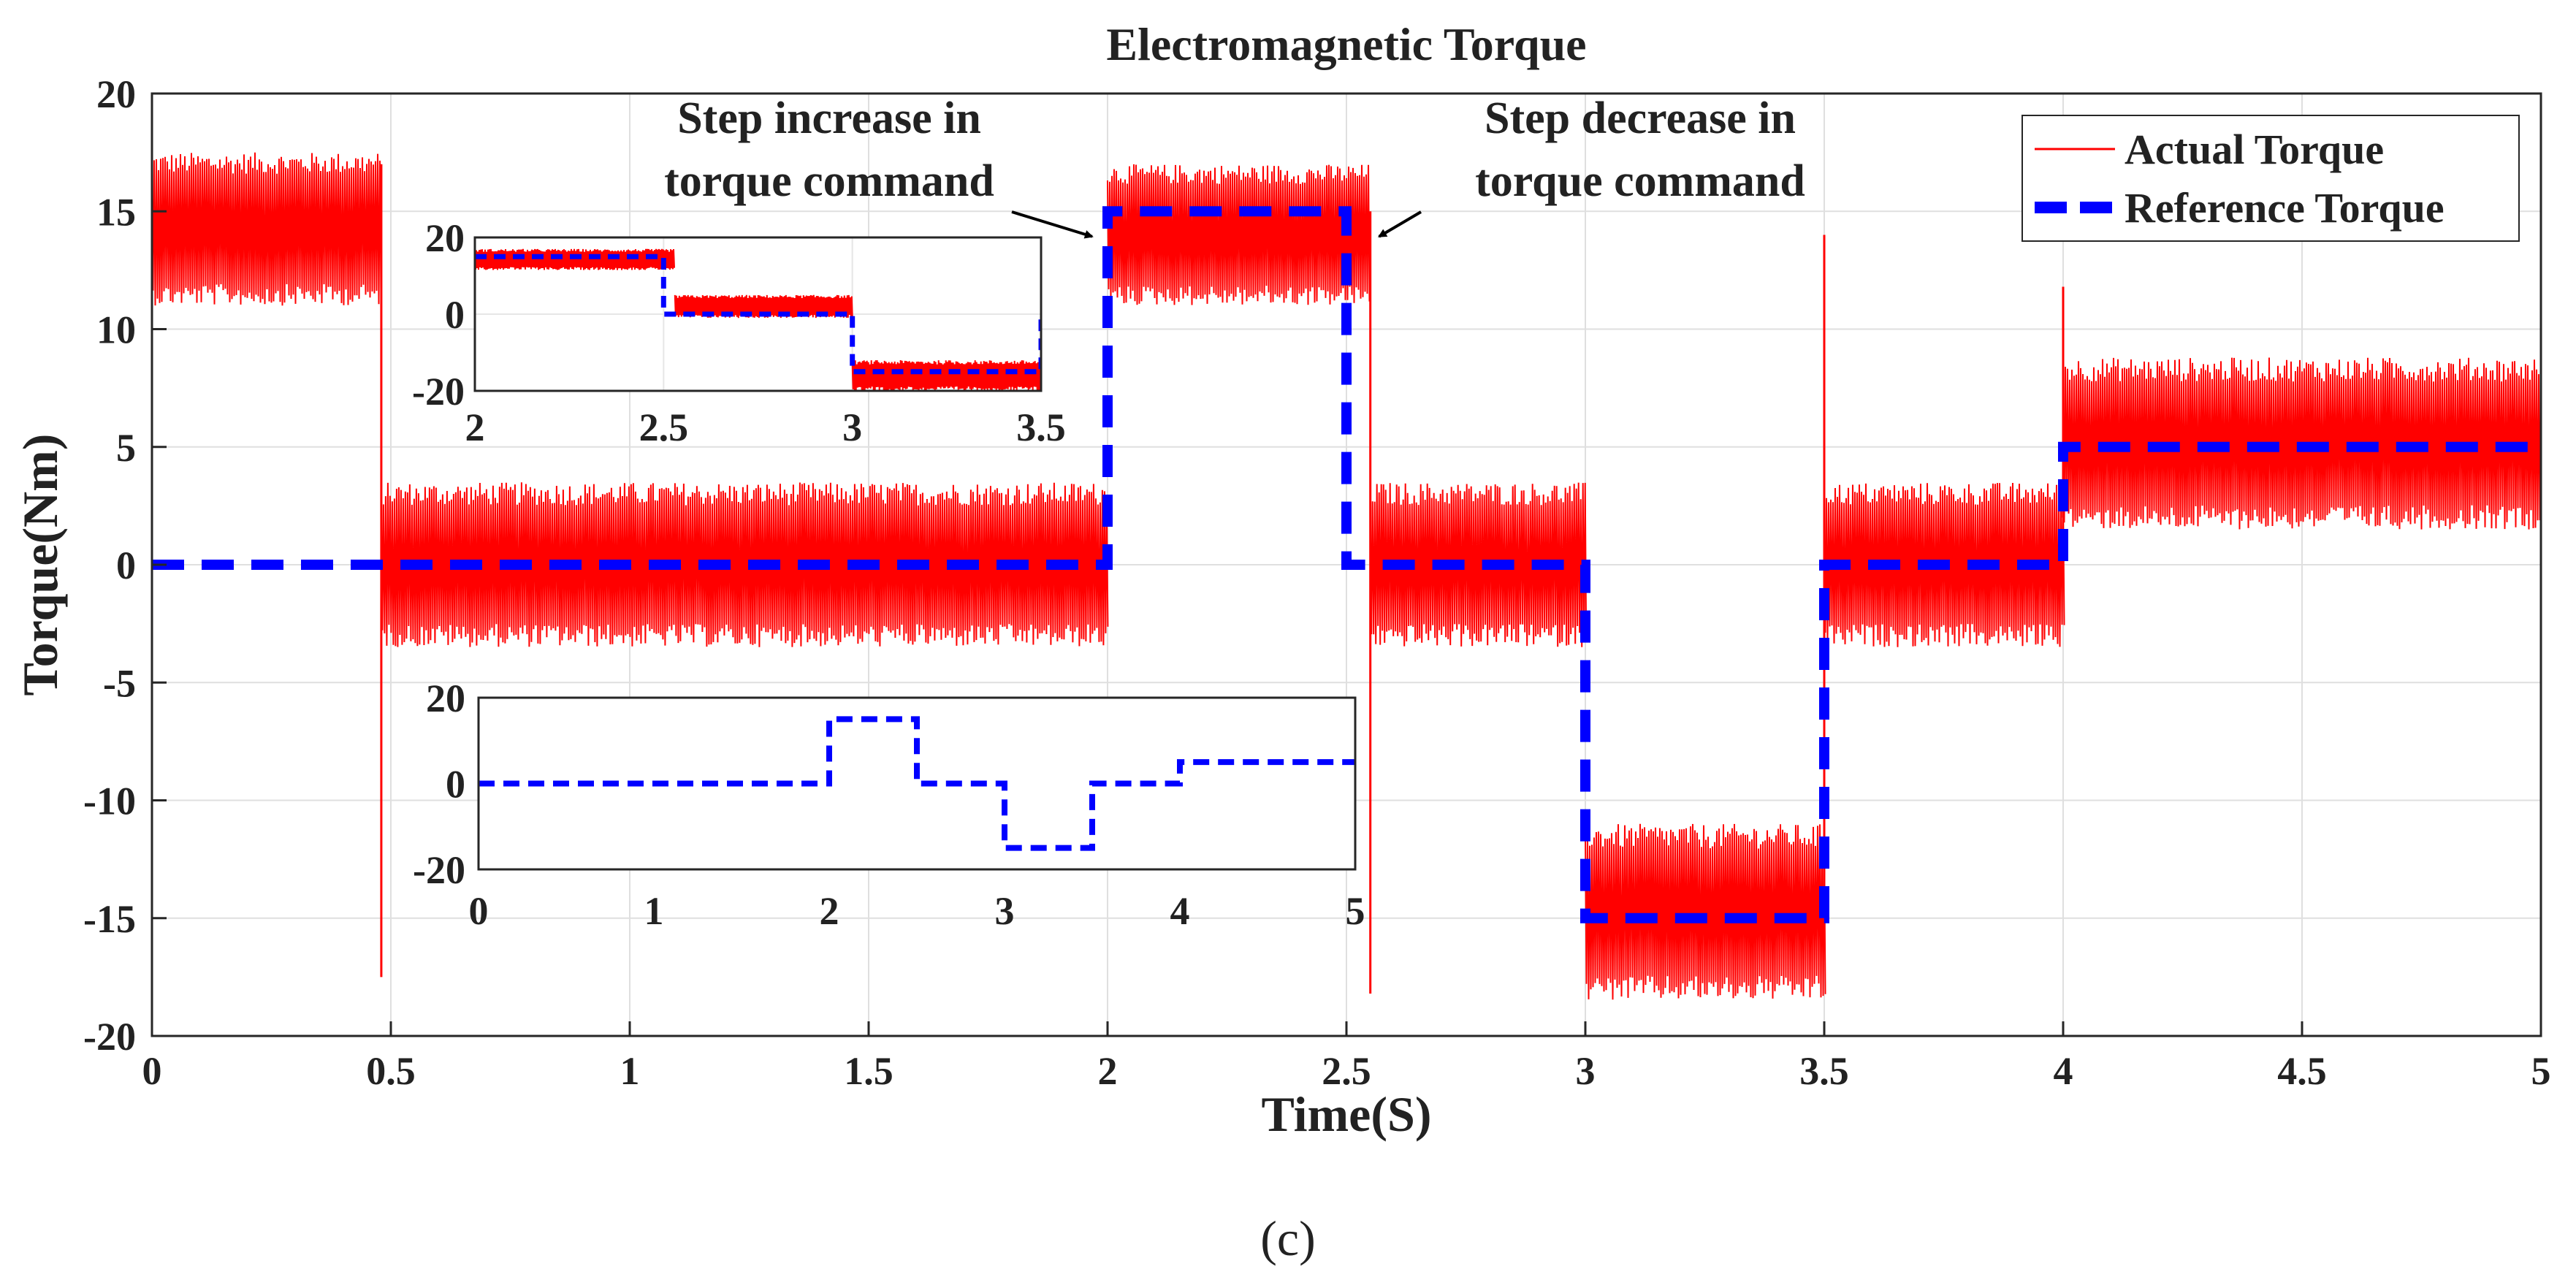  I want to click on inset-zoom-chart: 2 2.5 3 3.5 20 0 -20, so click(739, 332).